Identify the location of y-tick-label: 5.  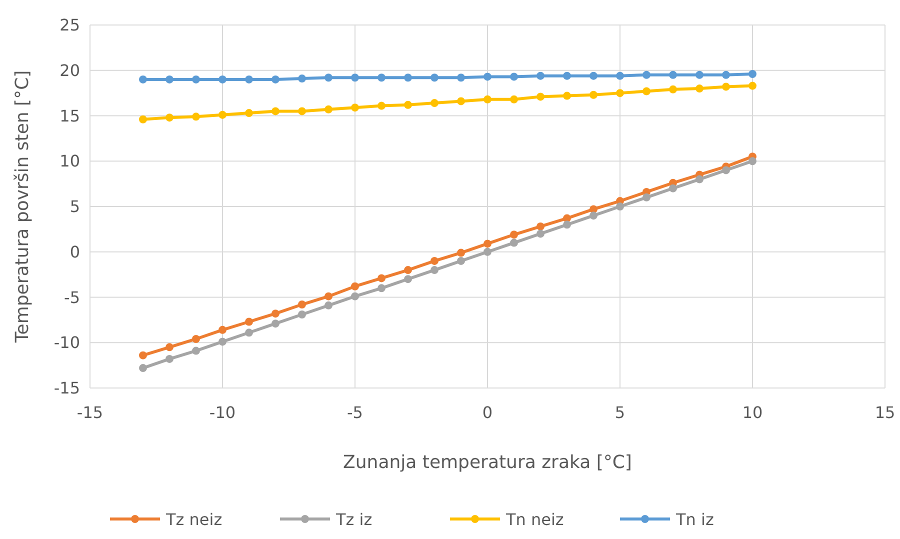
(75, 206).